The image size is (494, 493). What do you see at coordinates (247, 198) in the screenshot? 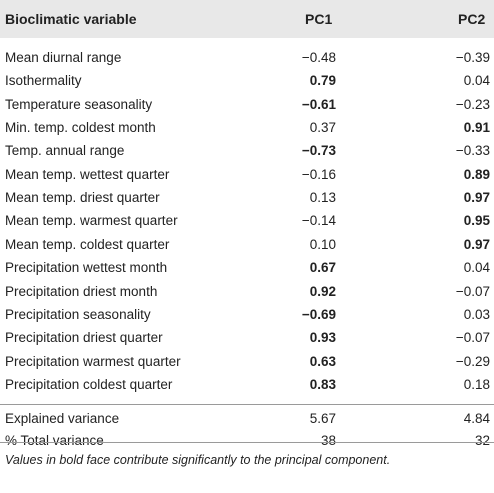
I see `table-row: Mean temp. driest quarter 0.13 0.97` at bounding box center [247, 198].